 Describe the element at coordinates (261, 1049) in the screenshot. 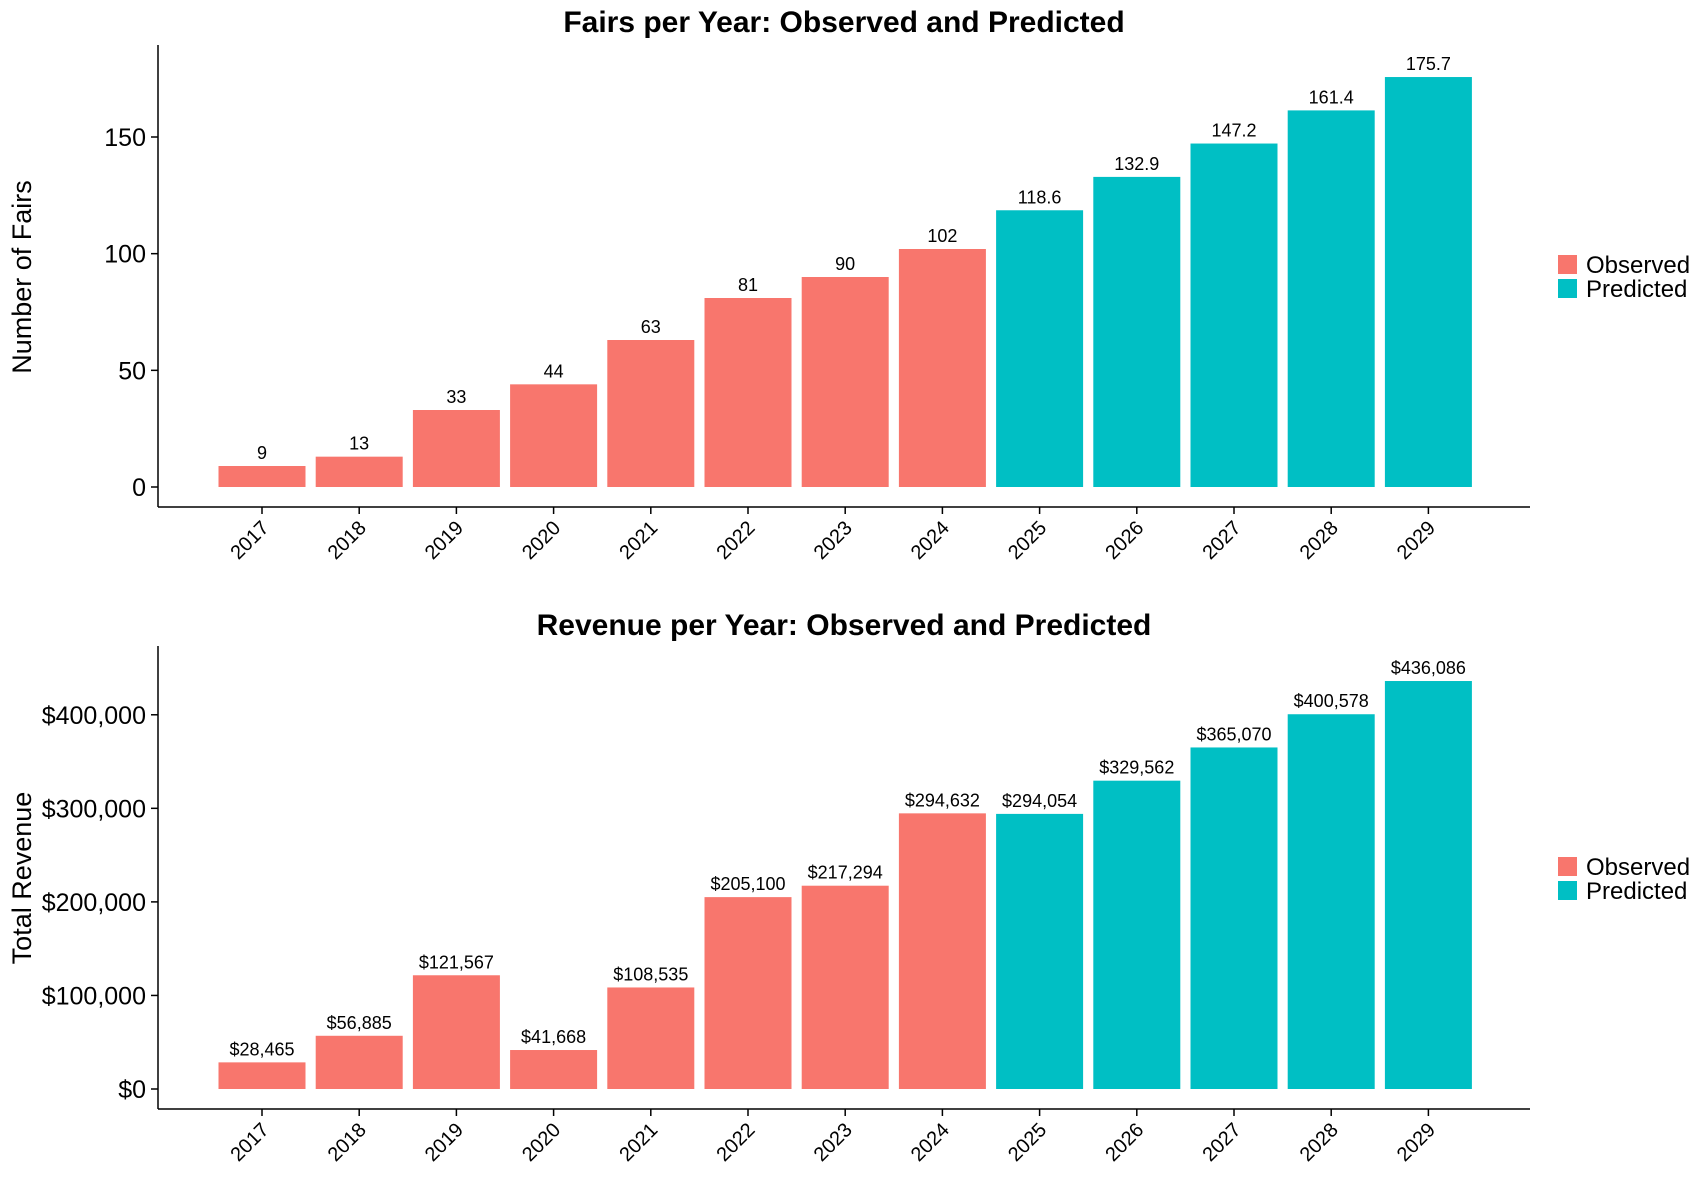

I see `revenue-value-label: $28,465` at that location.